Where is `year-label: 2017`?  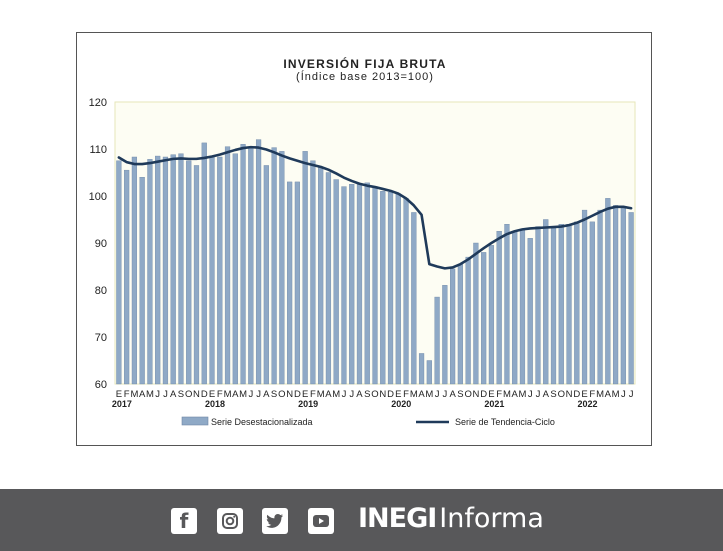 year-label: 2017 is located at coordinates (122, 404).